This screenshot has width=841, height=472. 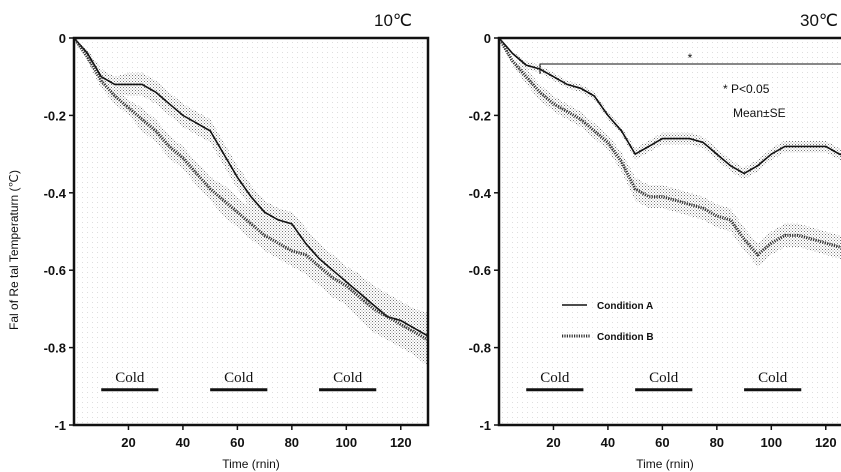 I want to click on legend-label-condition-a: Condition A, so click(x=625, y=306).